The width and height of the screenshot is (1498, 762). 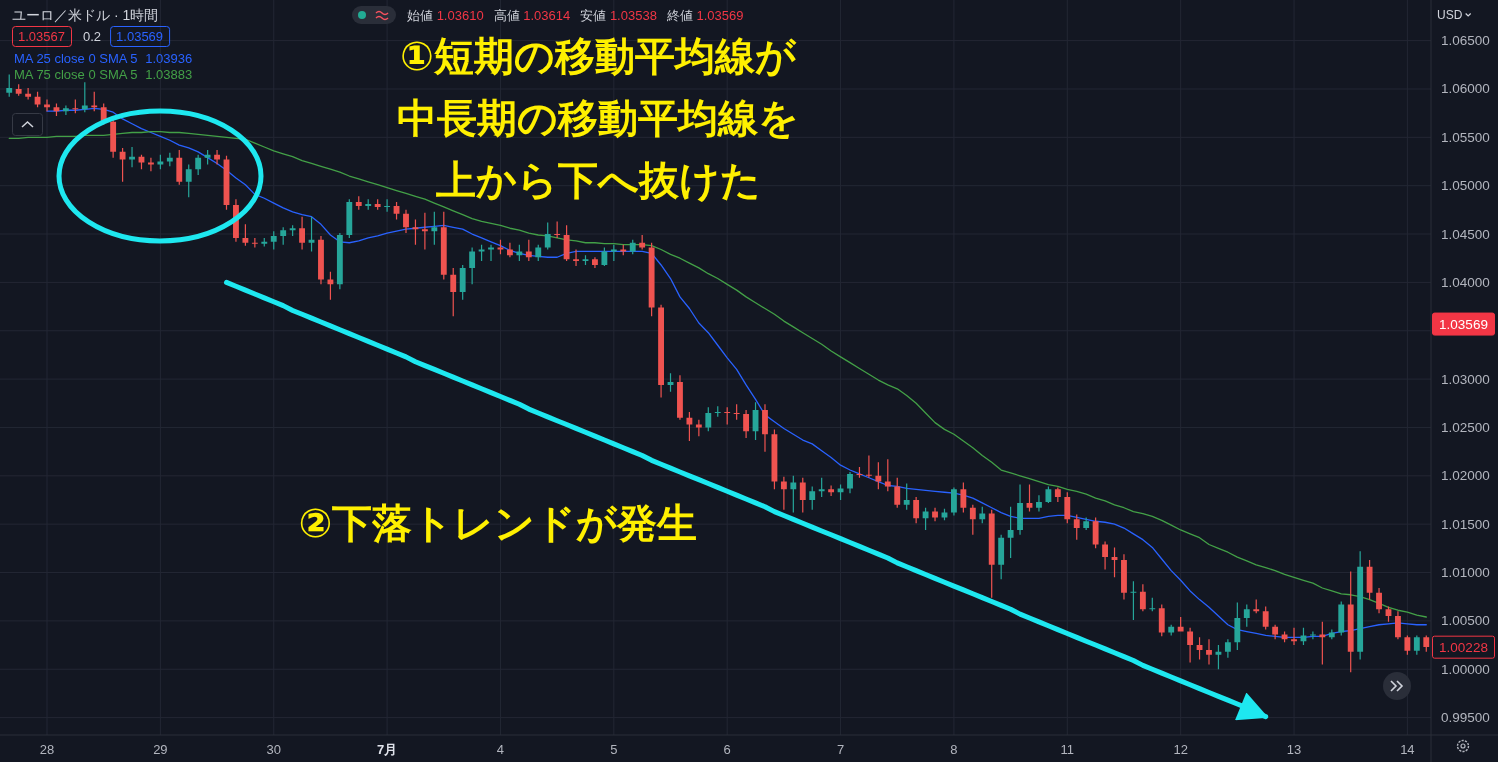 What do you see at coordinates (532, 15) in the screenshot?
I see `ohlc: 高値 1.03614` at bounding box center [532, 15].